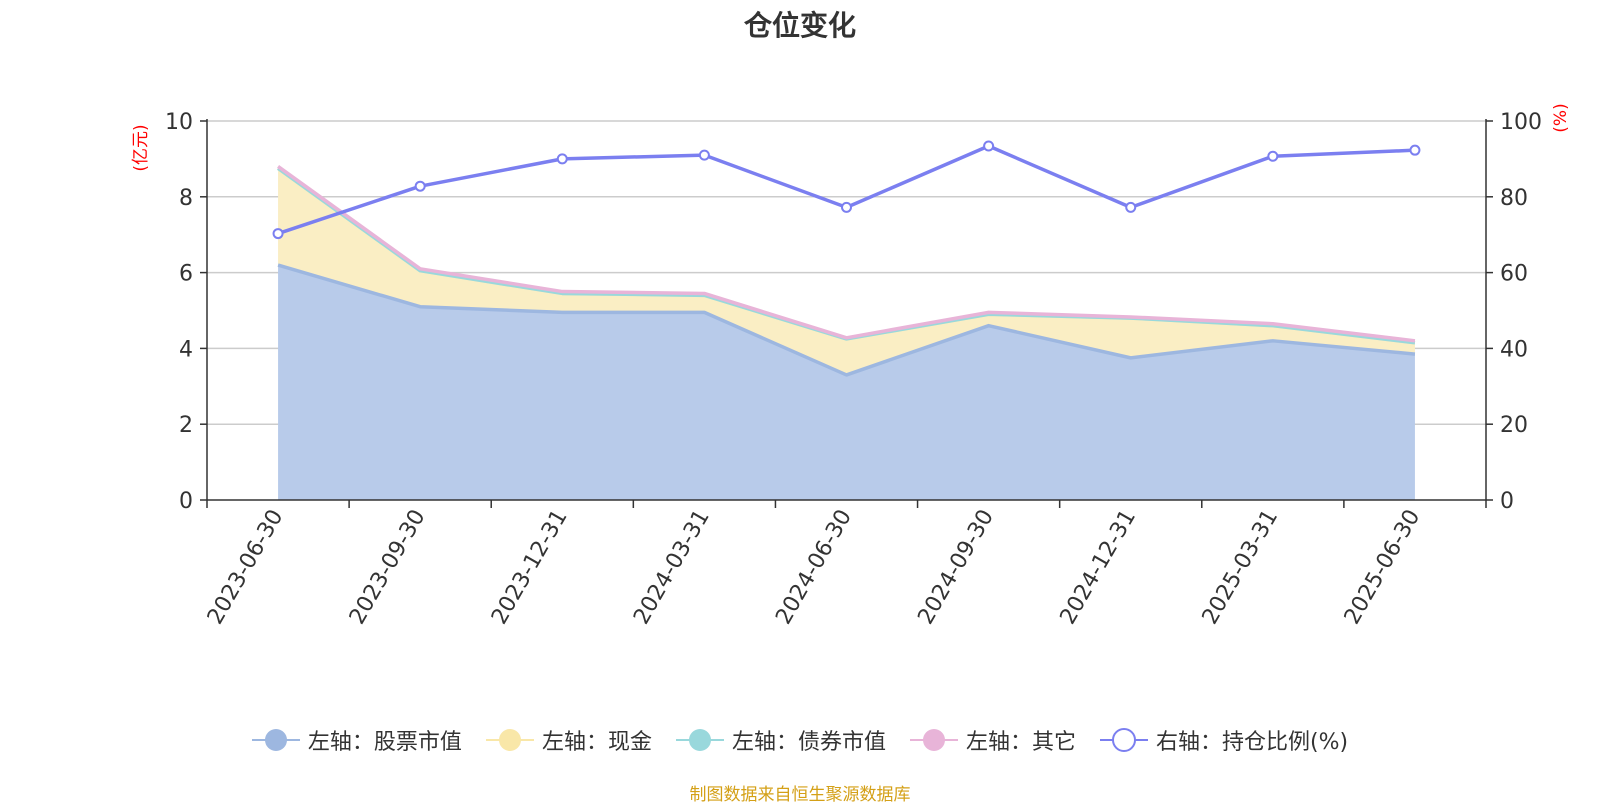 This screenshot has height=805, width=1600. I want to click on x-axis-tick-label: 2024-12-31, so click(1099, 567).